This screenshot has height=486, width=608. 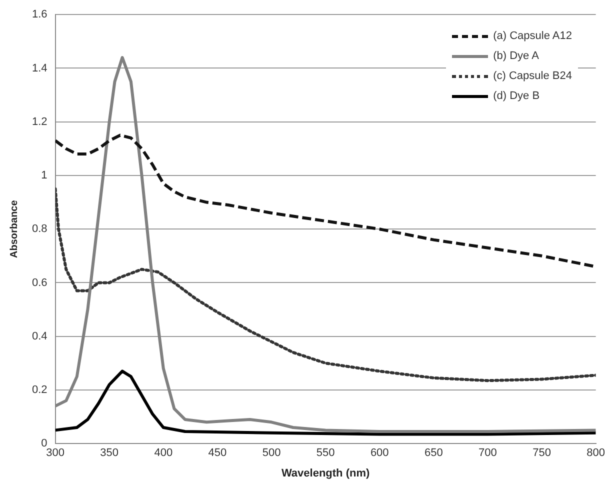 What do you see at coordinates (516, 96) in the screenshot?
I see `legend-label: (d) Dye B` at bounding box center [516, 96].